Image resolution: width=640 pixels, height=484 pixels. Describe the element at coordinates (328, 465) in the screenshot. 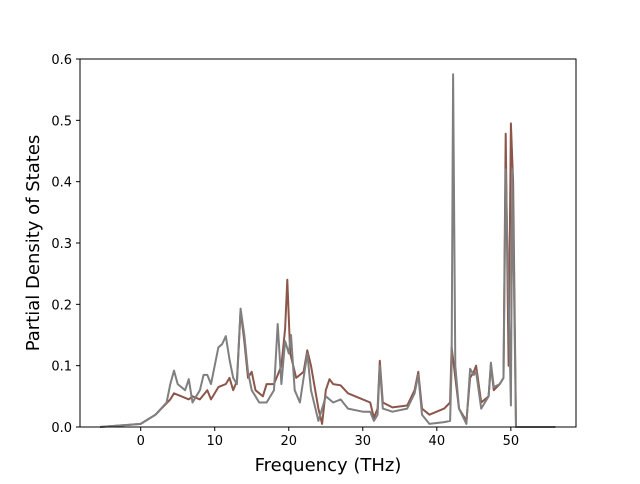

I see `x-axis-label: Frequency (THz)` at that location.